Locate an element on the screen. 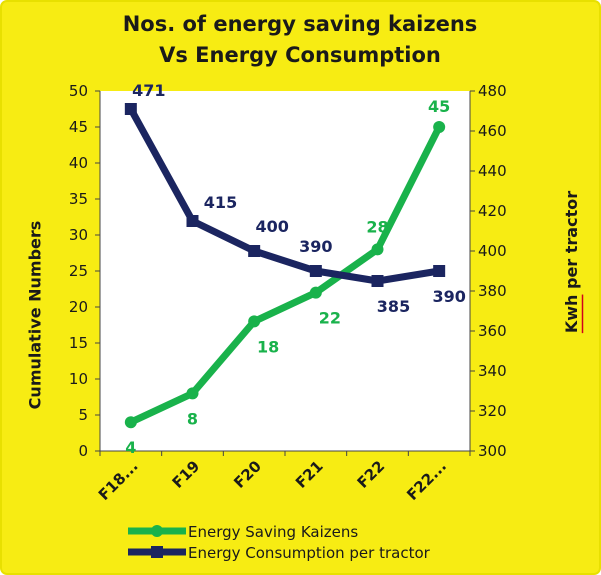 This screenshot has height=575, width=601. right-tick-label: 300 is located at coordinates (492, 451).